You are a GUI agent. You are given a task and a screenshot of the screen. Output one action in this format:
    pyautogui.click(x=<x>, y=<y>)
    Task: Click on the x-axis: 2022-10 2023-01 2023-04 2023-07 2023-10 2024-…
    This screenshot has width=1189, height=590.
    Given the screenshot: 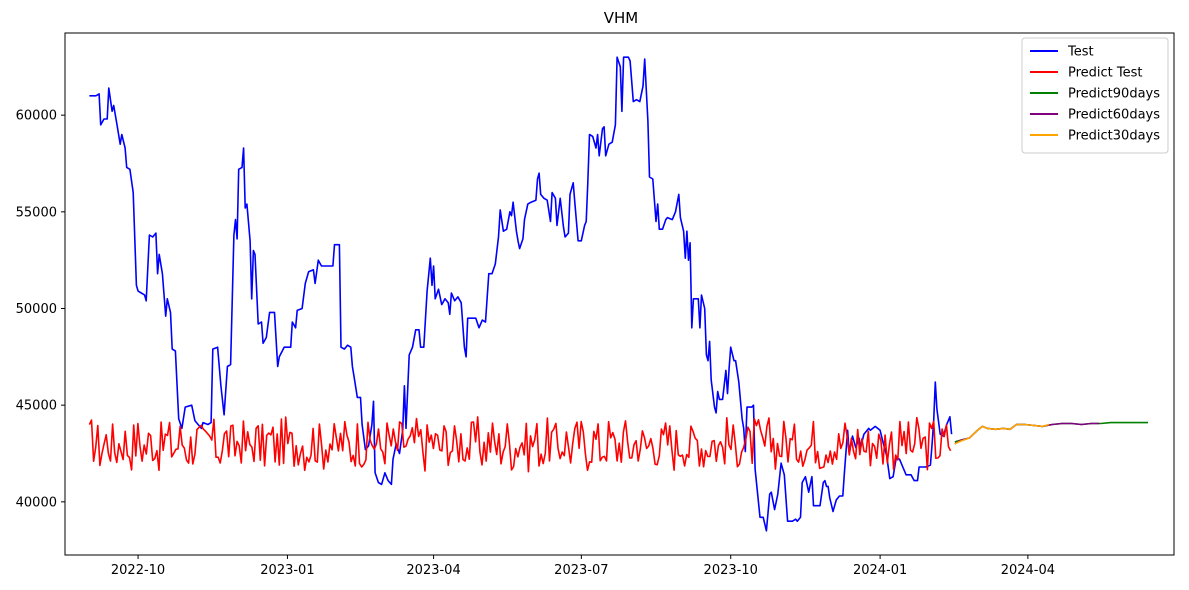 What is the action you would take?
    pyautogui.click(x=583, y=566)
    